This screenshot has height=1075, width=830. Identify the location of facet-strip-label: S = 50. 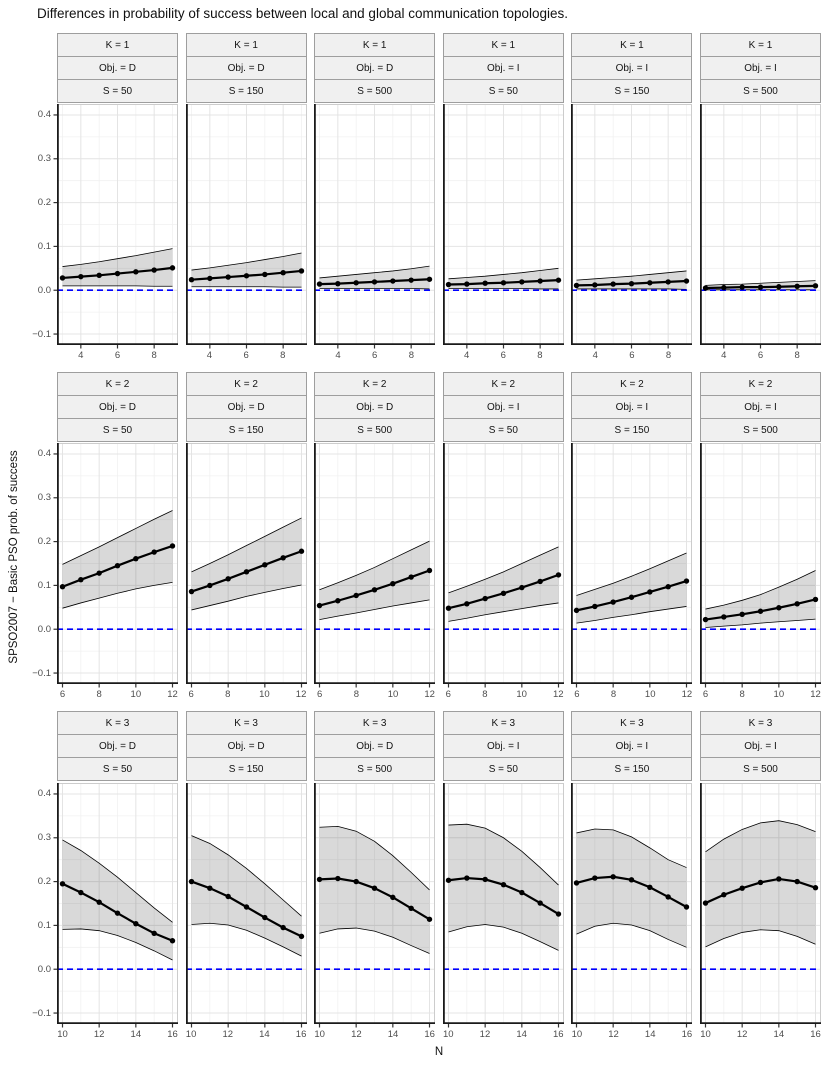
(503, 430).